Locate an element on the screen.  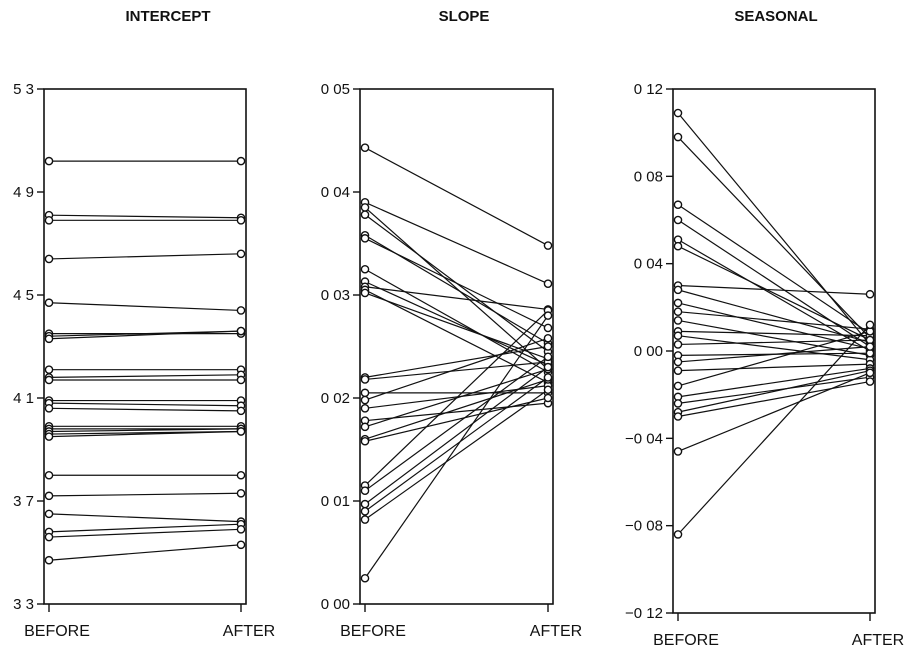
x-tick-label: AFTER is located at coordinates (556, 631).